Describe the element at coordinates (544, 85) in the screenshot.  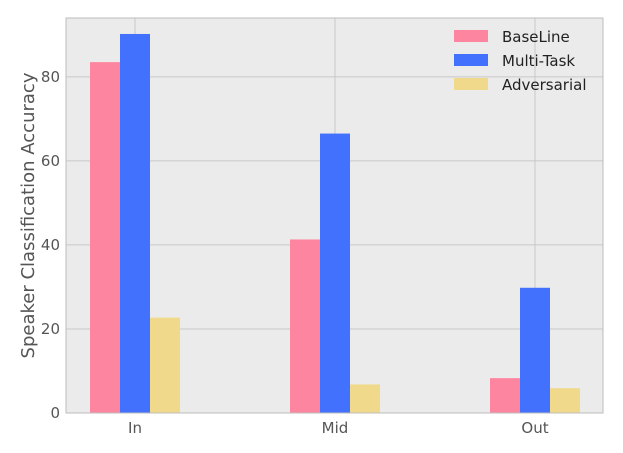
I see `legend-label: Adversarial` at that location.